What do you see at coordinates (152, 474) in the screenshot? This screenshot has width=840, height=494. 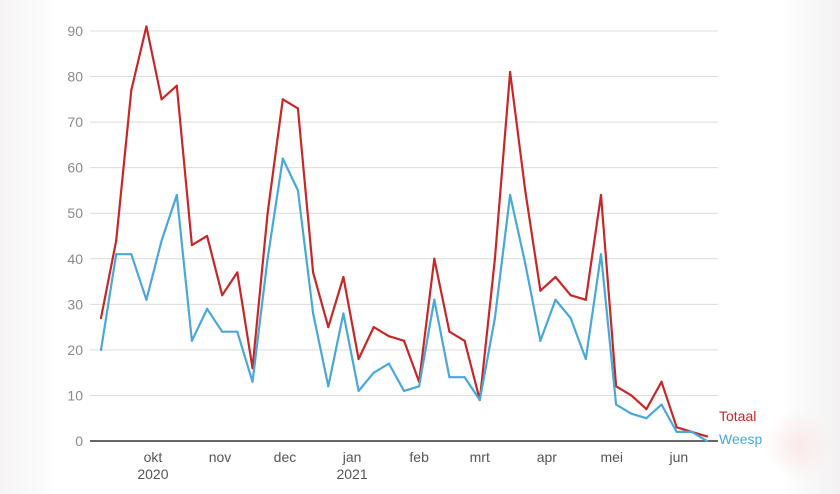 I see `x-tick-year-label: 2020` at bounding box center [152, 474].